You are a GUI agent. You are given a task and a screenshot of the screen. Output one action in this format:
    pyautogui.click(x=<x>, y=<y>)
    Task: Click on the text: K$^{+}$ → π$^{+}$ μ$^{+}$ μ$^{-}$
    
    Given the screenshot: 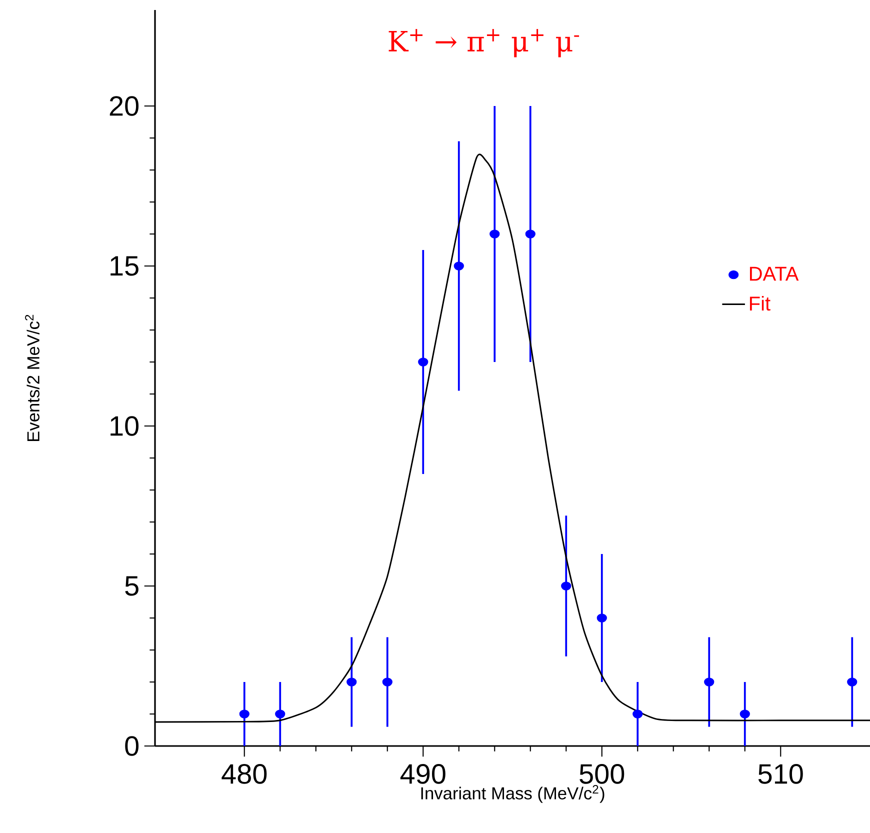 What is the action you would take?
    pyautogui.click(x=484, y=43)
    